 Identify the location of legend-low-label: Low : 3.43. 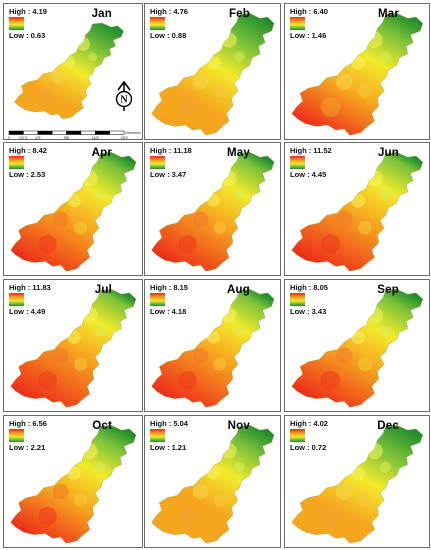
(308, 311).